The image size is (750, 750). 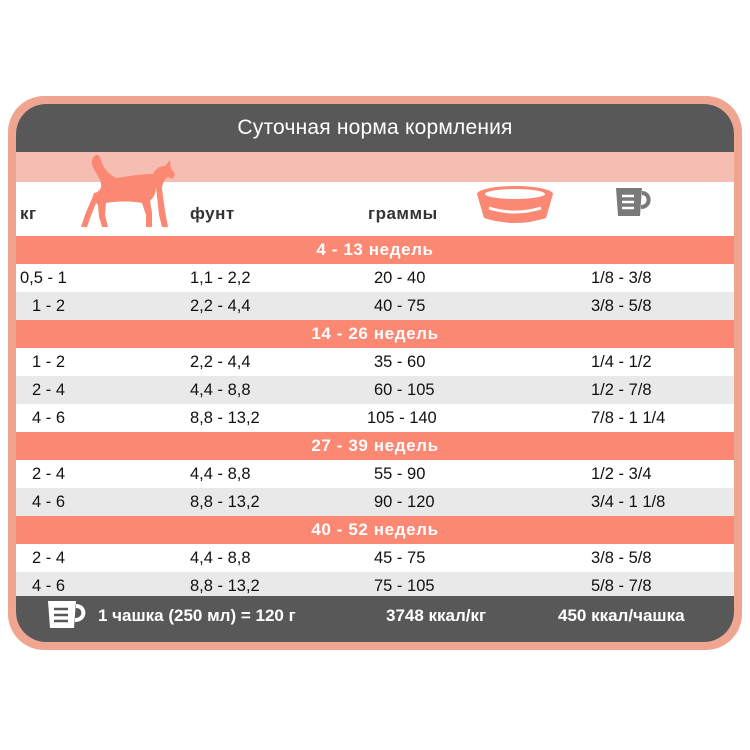 I want to click on cell-grams: 55 - 90, so click(x=400, y=474).